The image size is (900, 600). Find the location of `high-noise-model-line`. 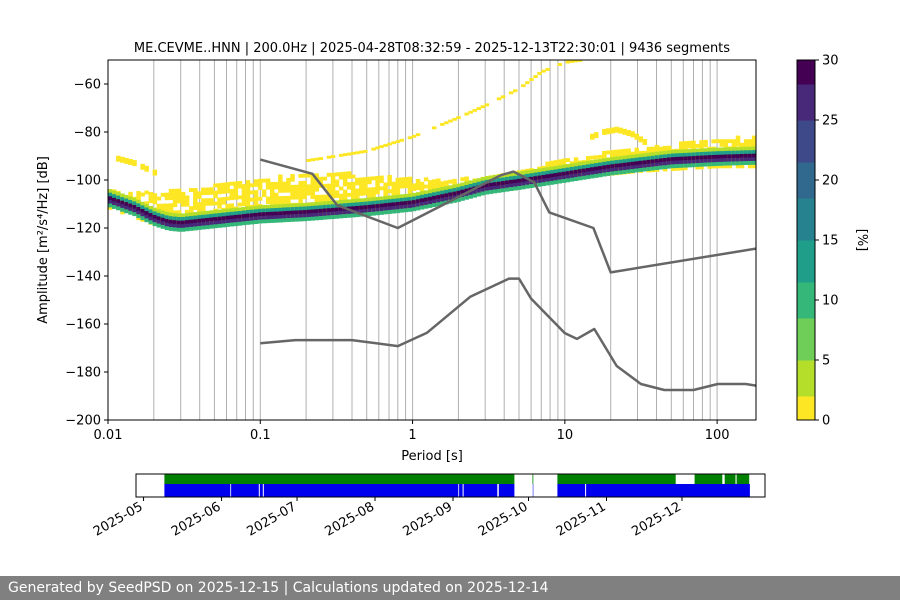

high-noise-model-line is located at coordinates (507, 216).